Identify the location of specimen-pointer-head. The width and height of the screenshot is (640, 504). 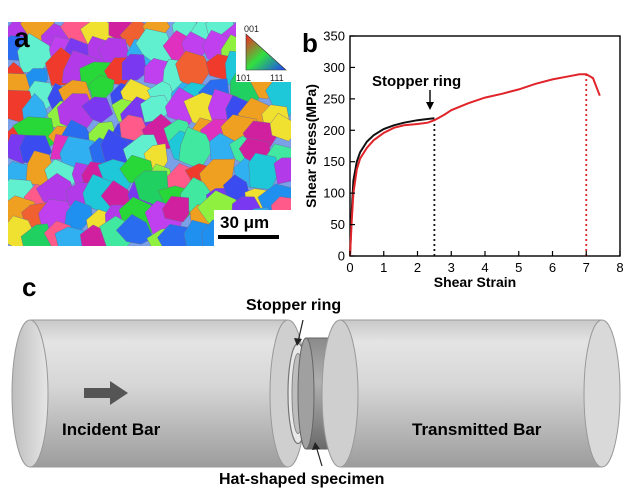
(316, 446).